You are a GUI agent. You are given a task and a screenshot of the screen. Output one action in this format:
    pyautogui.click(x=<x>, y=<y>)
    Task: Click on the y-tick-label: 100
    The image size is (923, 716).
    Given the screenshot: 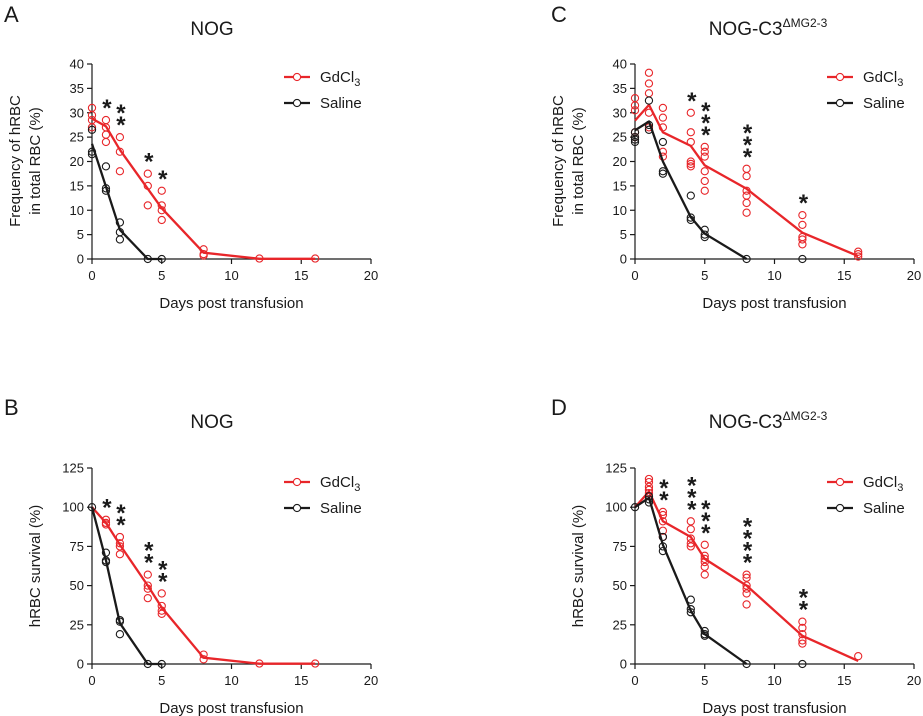 What is the action you would take?
    pyautogui.click(x=616, y=507)
    